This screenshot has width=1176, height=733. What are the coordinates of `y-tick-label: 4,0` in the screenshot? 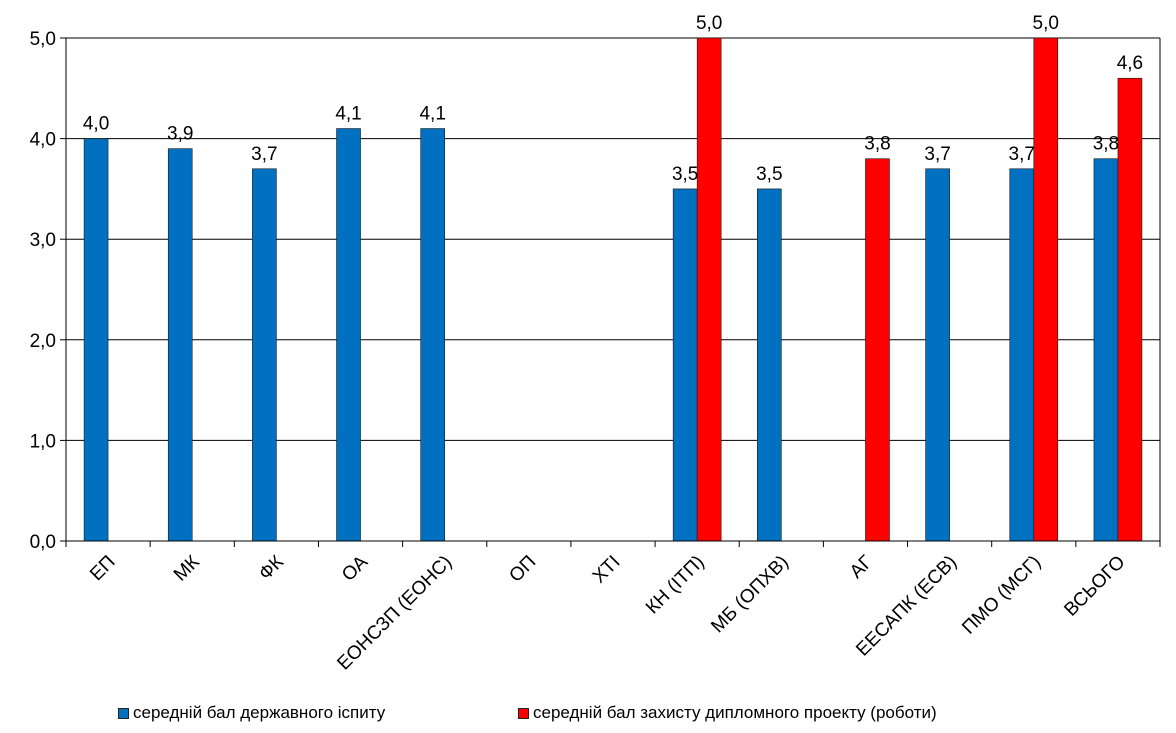 It's located at (43, 140).